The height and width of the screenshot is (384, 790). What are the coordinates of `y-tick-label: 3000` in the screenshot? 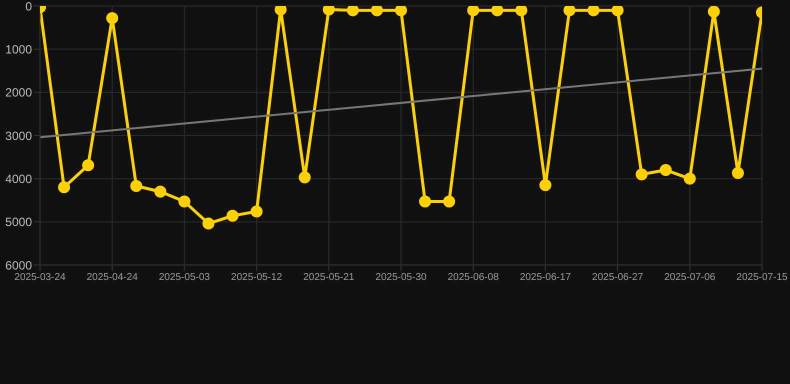 It's located at (18, 135).